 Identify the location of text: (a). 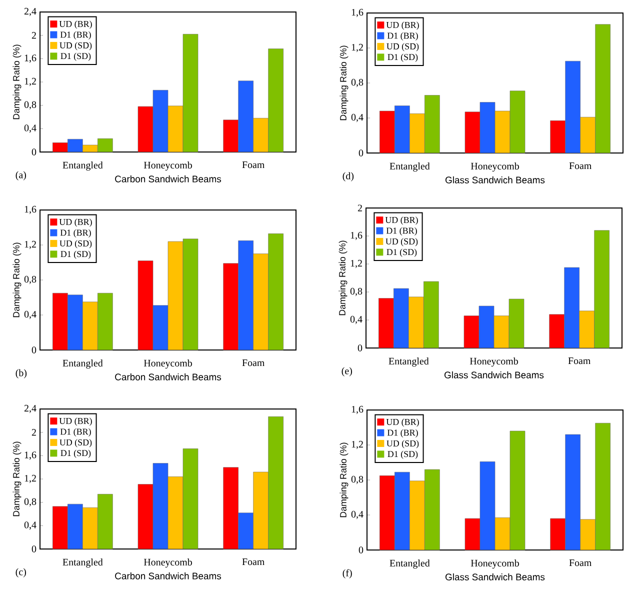
(21, 175).